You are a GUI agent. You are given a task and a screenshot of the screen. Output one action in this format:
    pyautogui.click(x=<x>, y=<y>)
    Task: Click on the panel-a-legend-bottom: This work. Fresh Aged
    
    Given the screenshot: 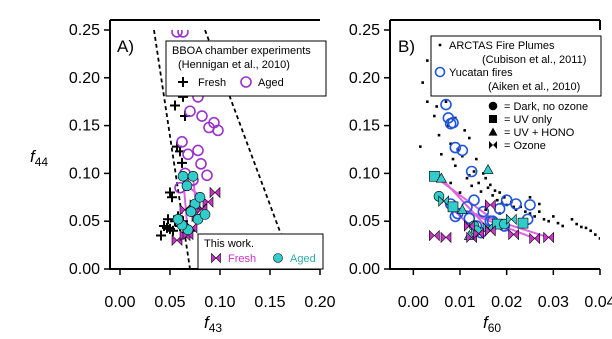 What is the action you would take?
    pyautogui.click(x=260, y=251)
    